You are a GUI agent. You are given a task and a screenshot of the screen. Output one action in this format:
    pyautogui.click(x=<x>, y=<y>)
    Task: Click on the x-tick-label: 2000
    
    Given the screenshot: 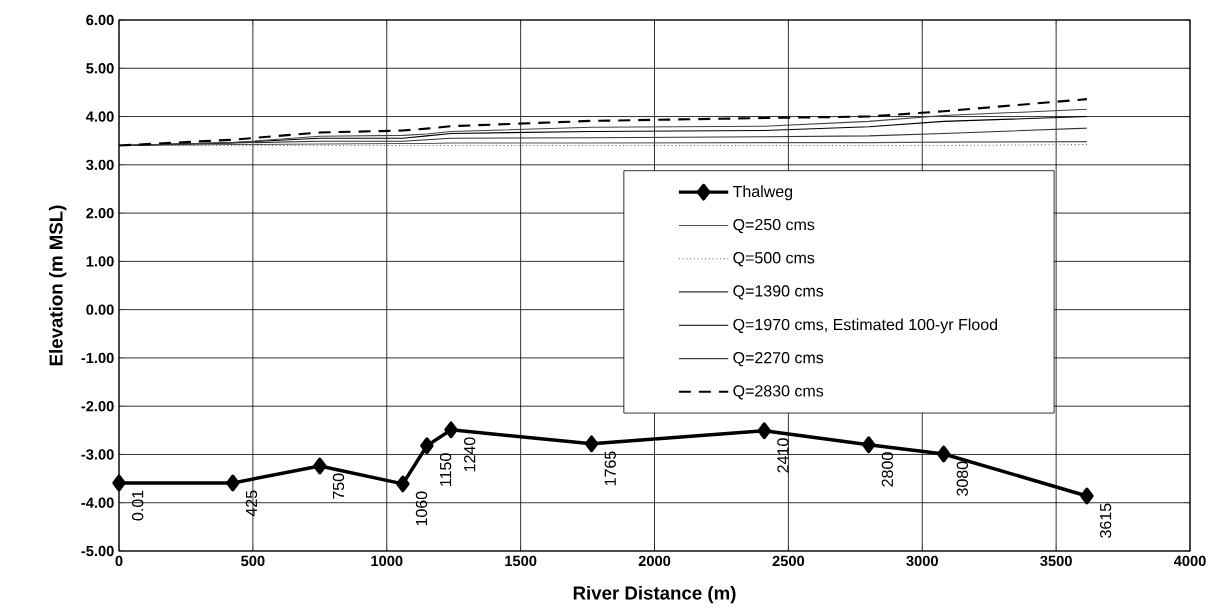 What is the action you would take?
    pyautogui.click(x=654, y=561)
    